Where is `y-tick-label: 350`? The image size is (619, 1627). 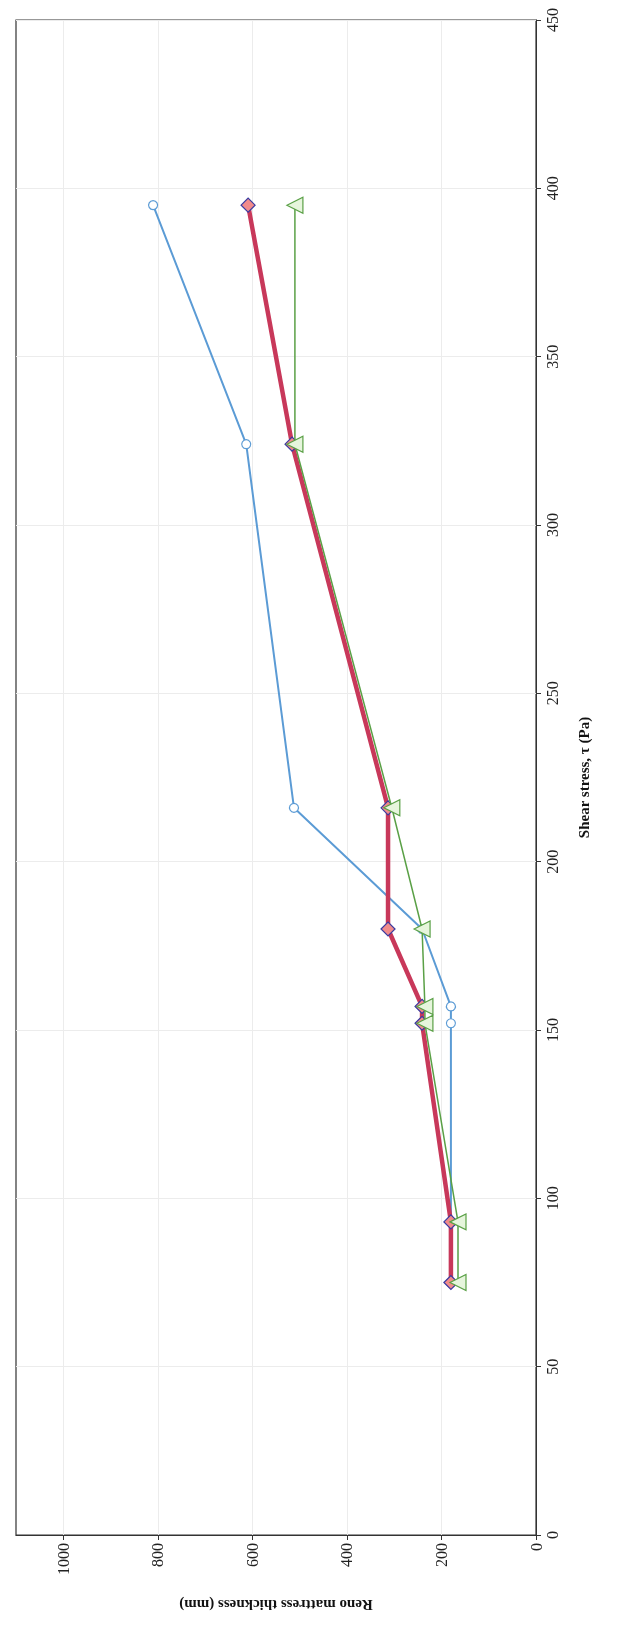 y-tick-label: 350 is located at coordinates (552, 356).